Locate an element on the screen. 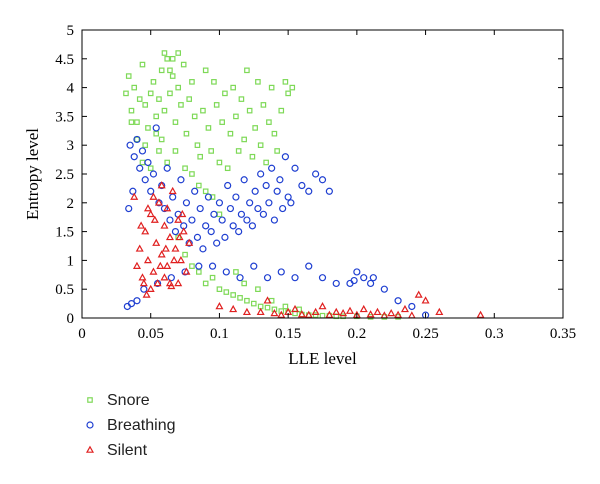 This screenshot has width=600, height=484. x-tick-label: 0.15 is located at coordinates (288, 334).